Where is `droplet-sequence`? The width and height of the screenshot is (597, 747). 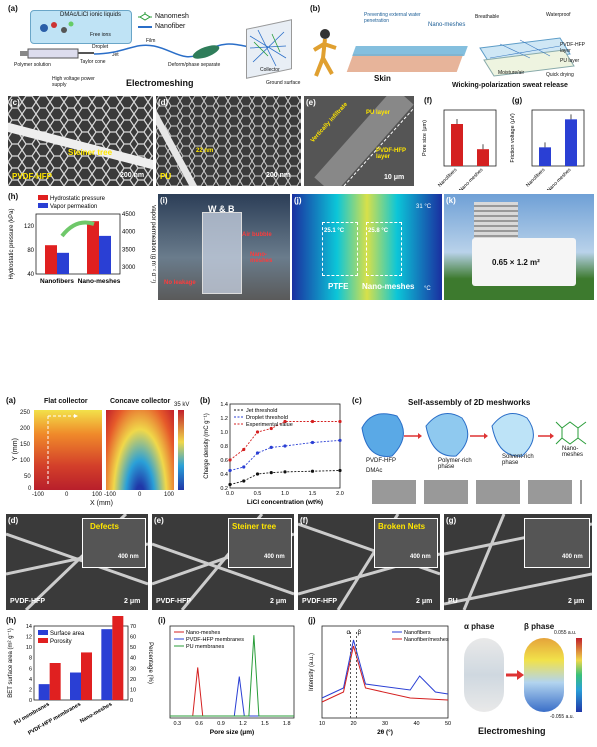 droplet-sequence is located at coordinates (474, 435).